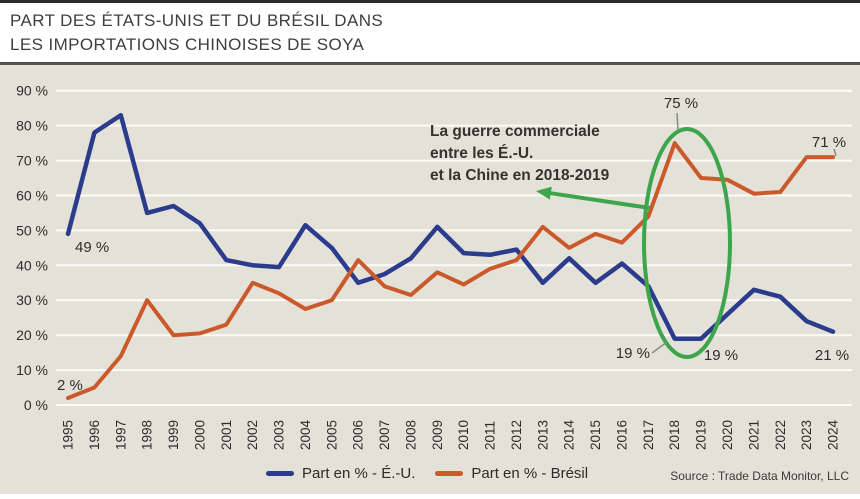  What do you see at coordinates (674, 435) in the screenshot?
I see `svg-text: 2018` at bounding box center [674, 435].